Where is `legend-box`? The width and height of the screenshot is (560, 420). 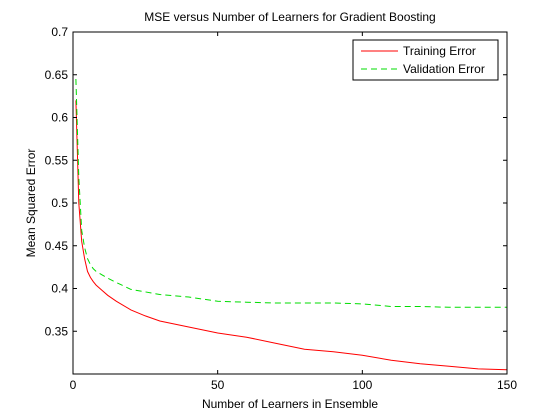
legend-box is located at coordinates (425, 60).